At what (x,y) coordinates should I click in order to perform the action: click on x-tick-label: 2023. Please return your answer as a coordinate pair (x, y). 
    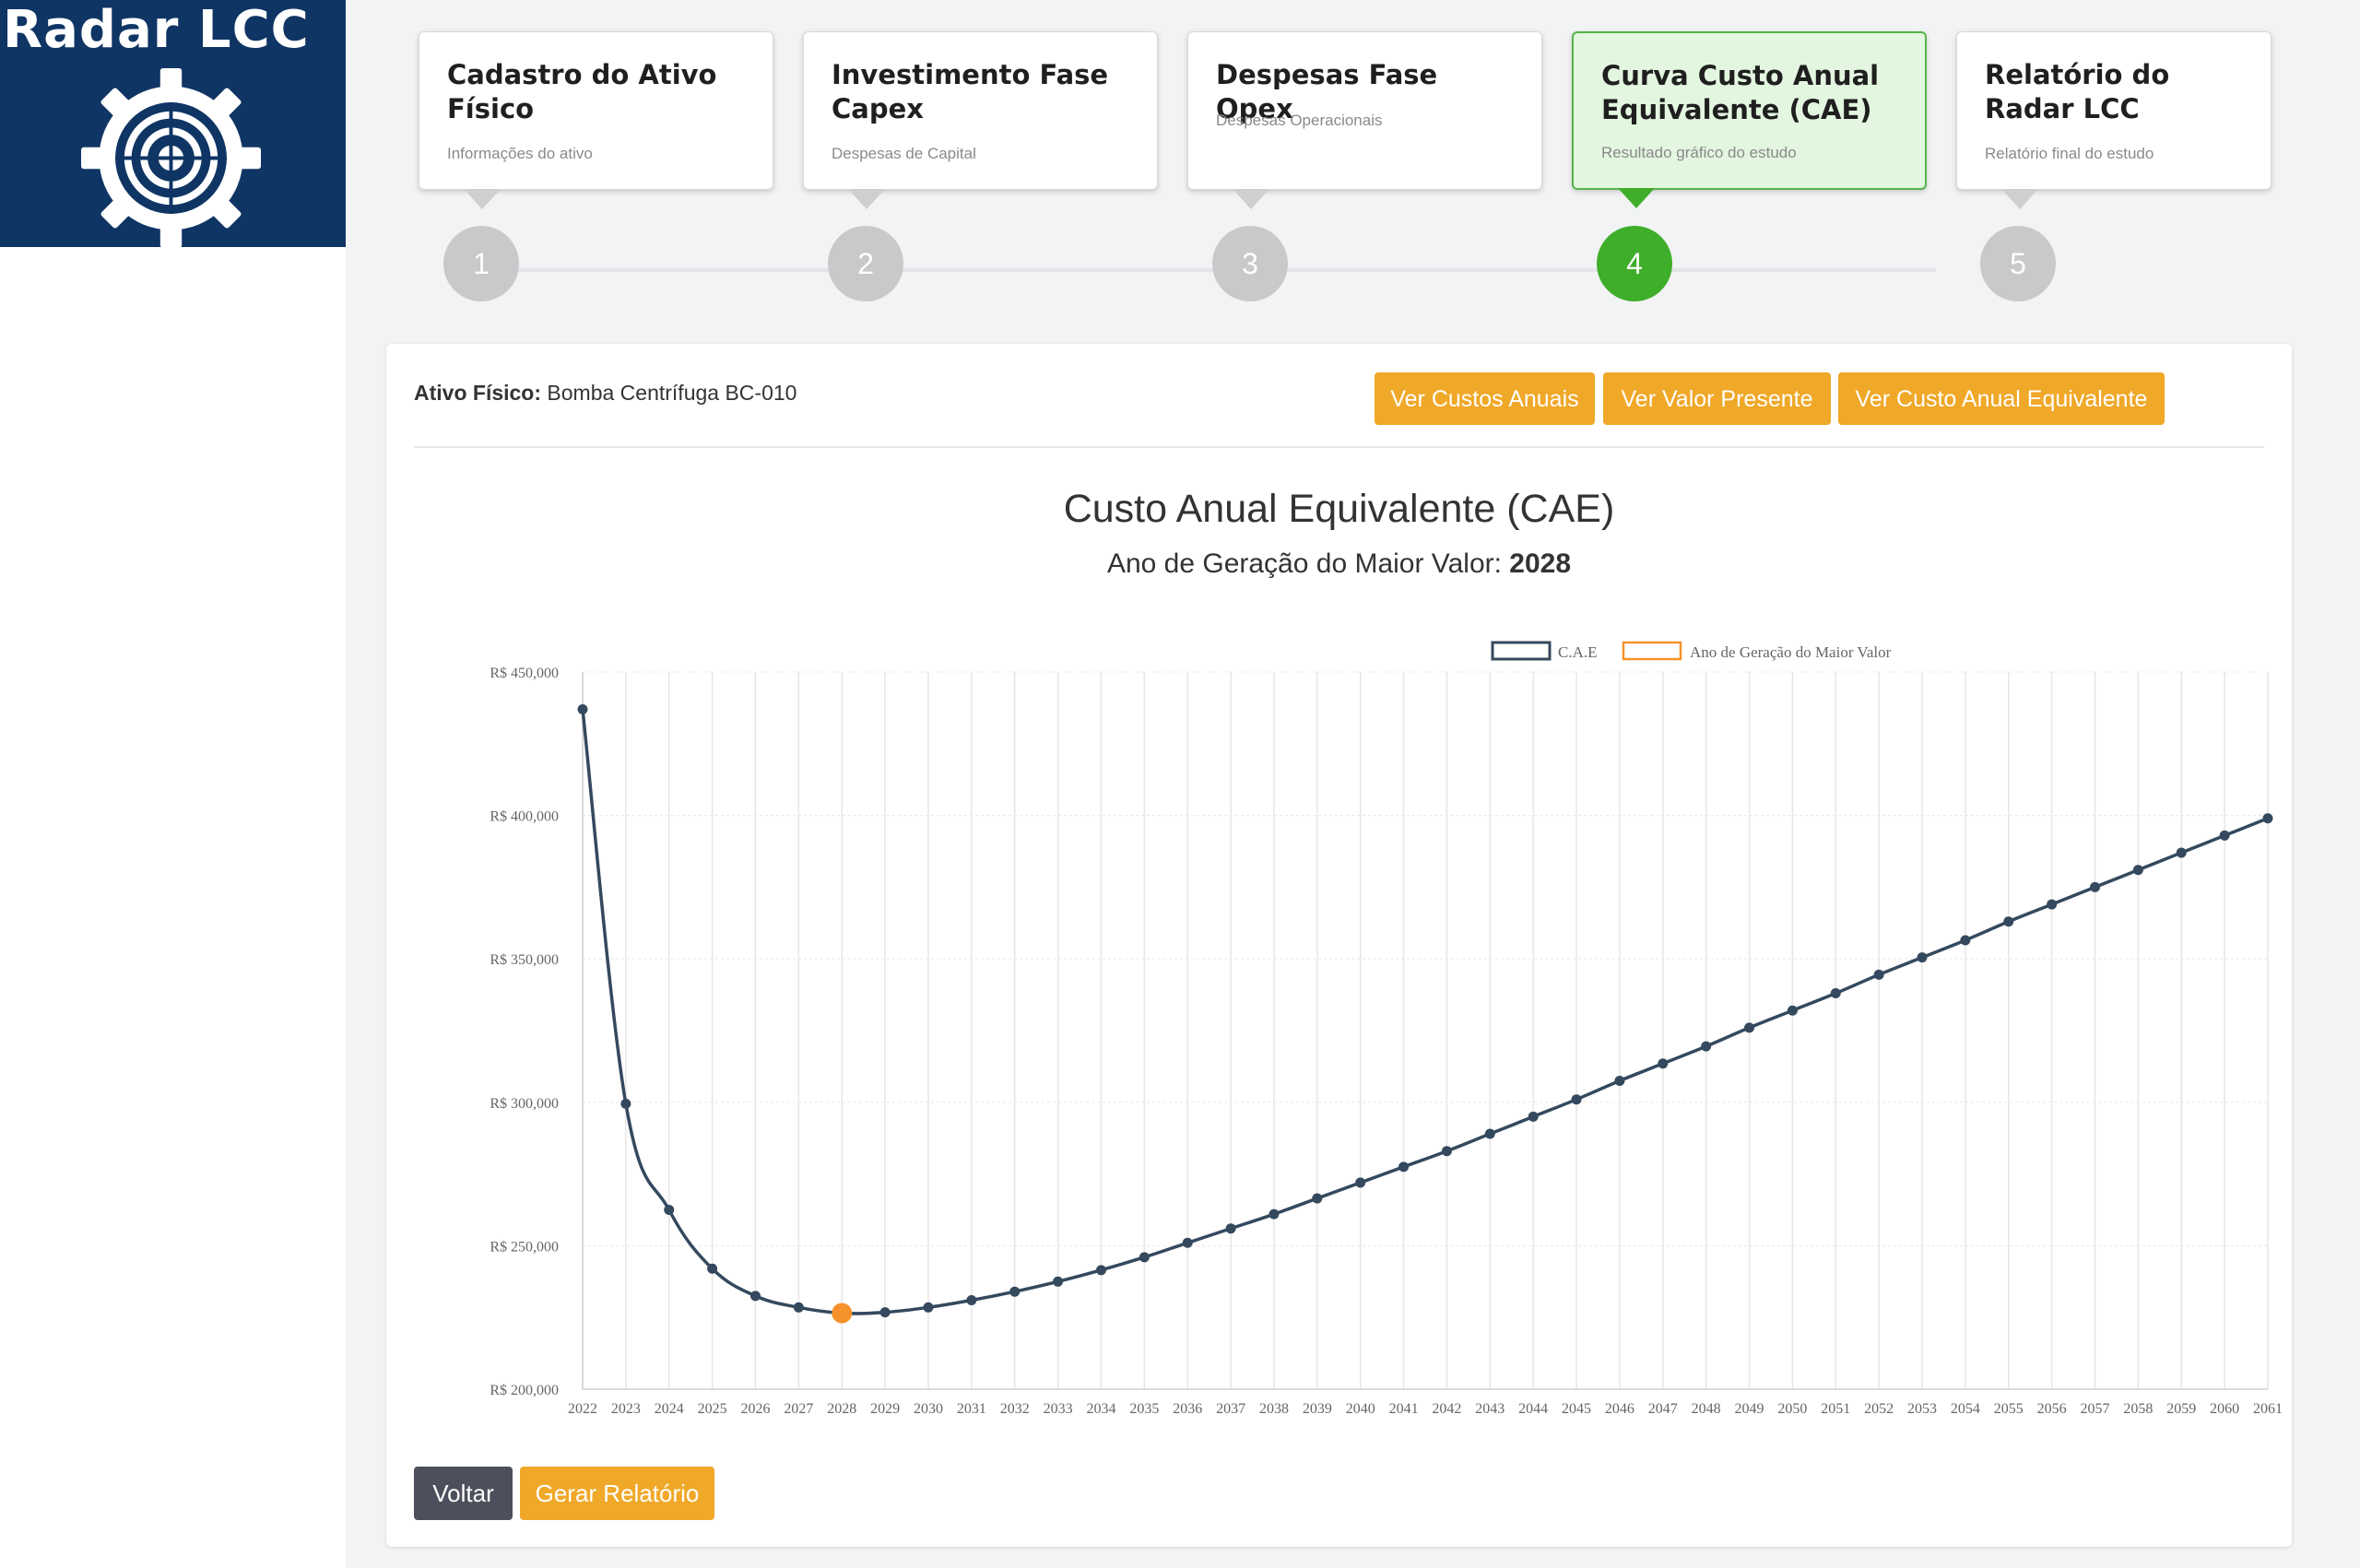
    Looking at the image, I should click on (626, 1409).